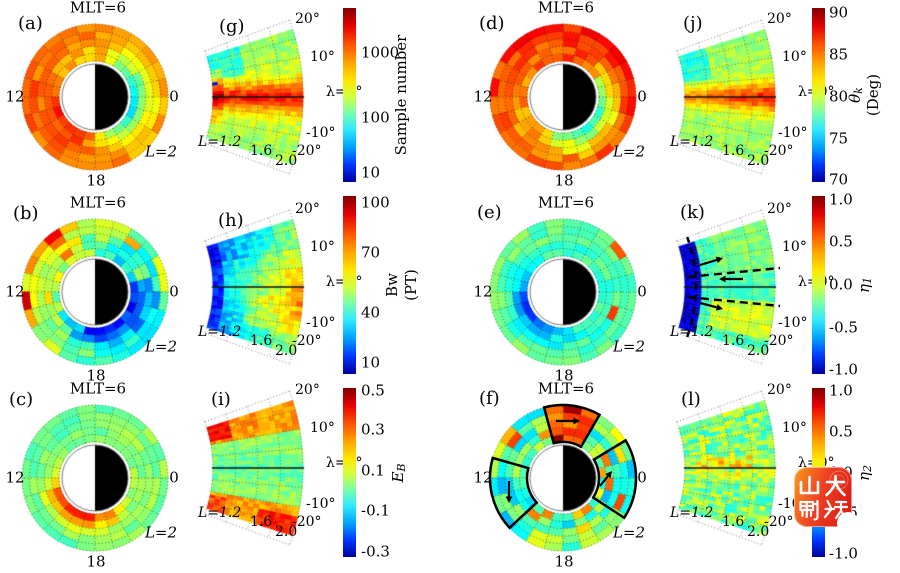 The height and width of the screenshot is (573, 900). What do you see at coordinates (30, 23) in the screenshot?
I see `panel-letter-a: (a)` at bounding box center [30, 23].